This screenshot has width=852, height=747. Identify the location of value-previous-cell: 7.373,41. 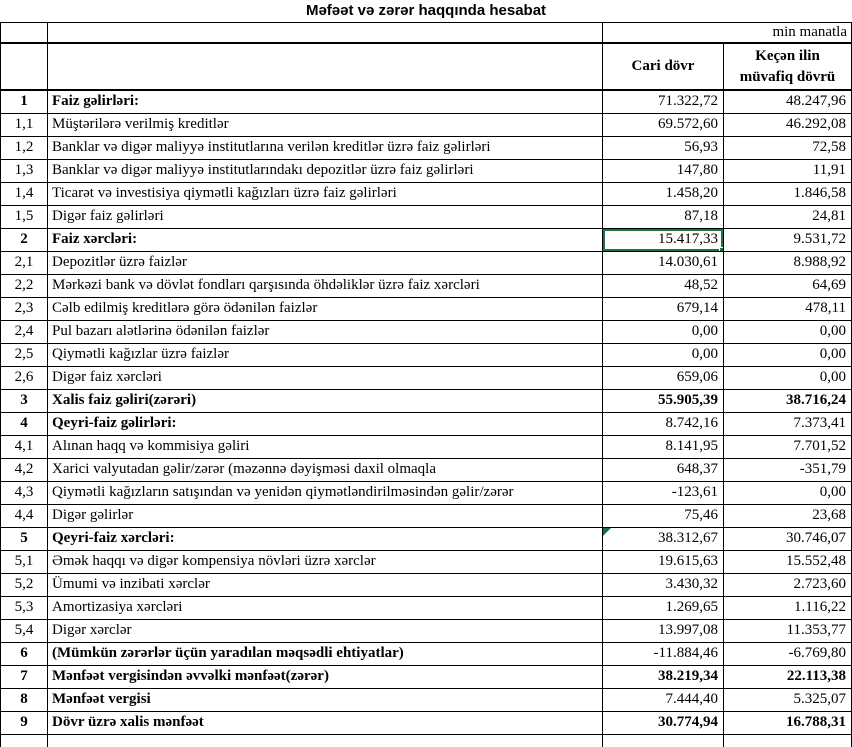
(788, 424).